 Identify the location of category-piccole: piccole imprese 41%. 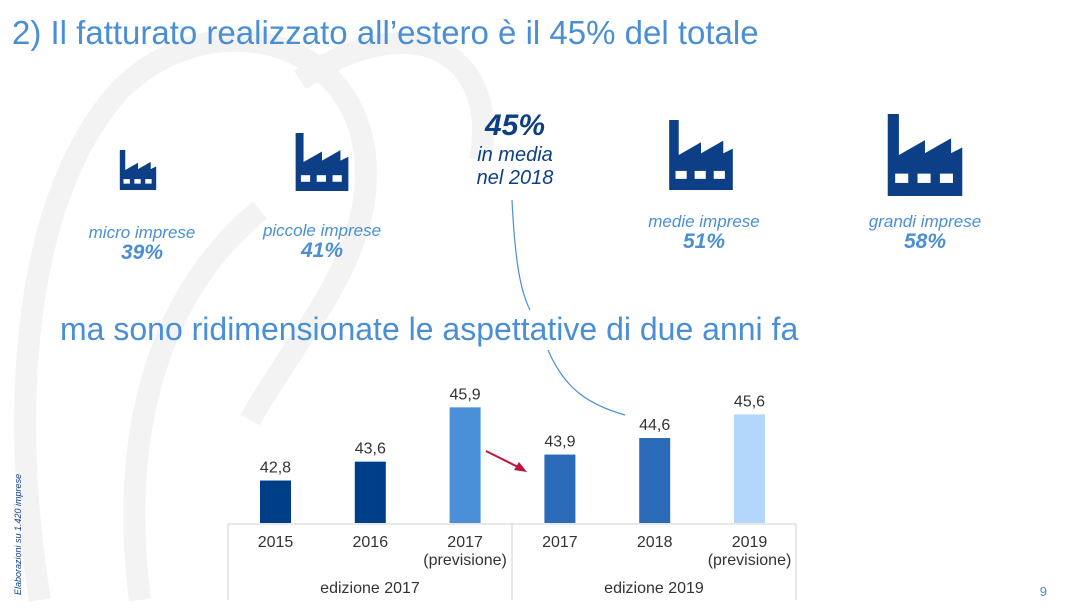
(322, 241).